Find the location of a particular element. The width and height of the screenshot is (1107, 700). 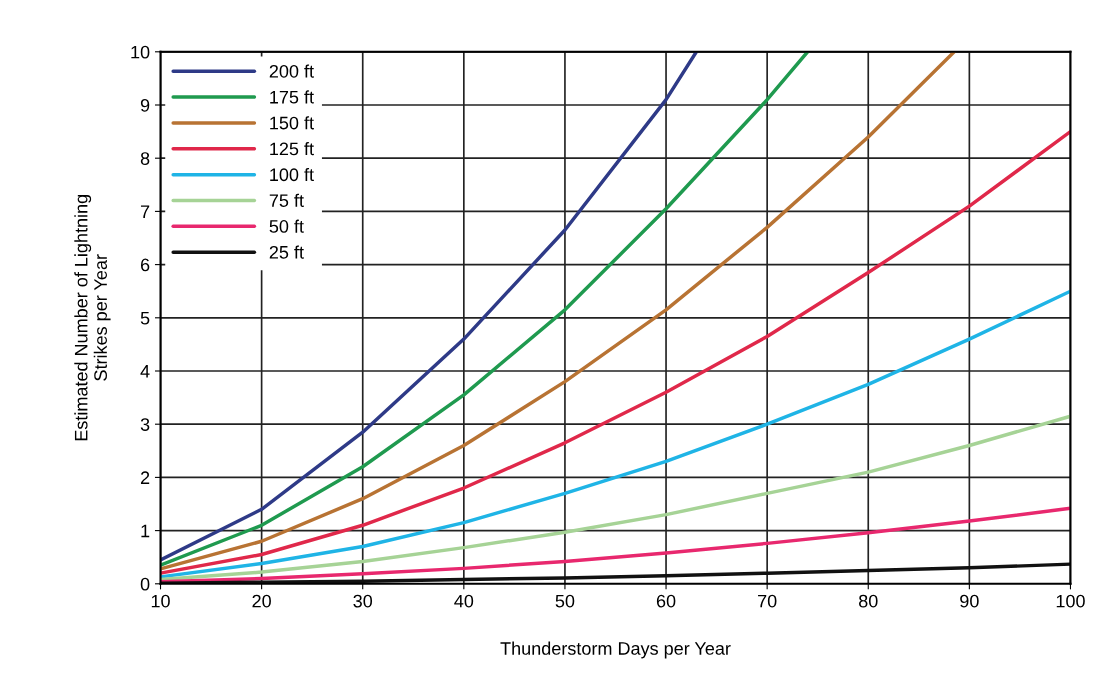

y-tick-label: 3 is located at coordinates (145, 424).